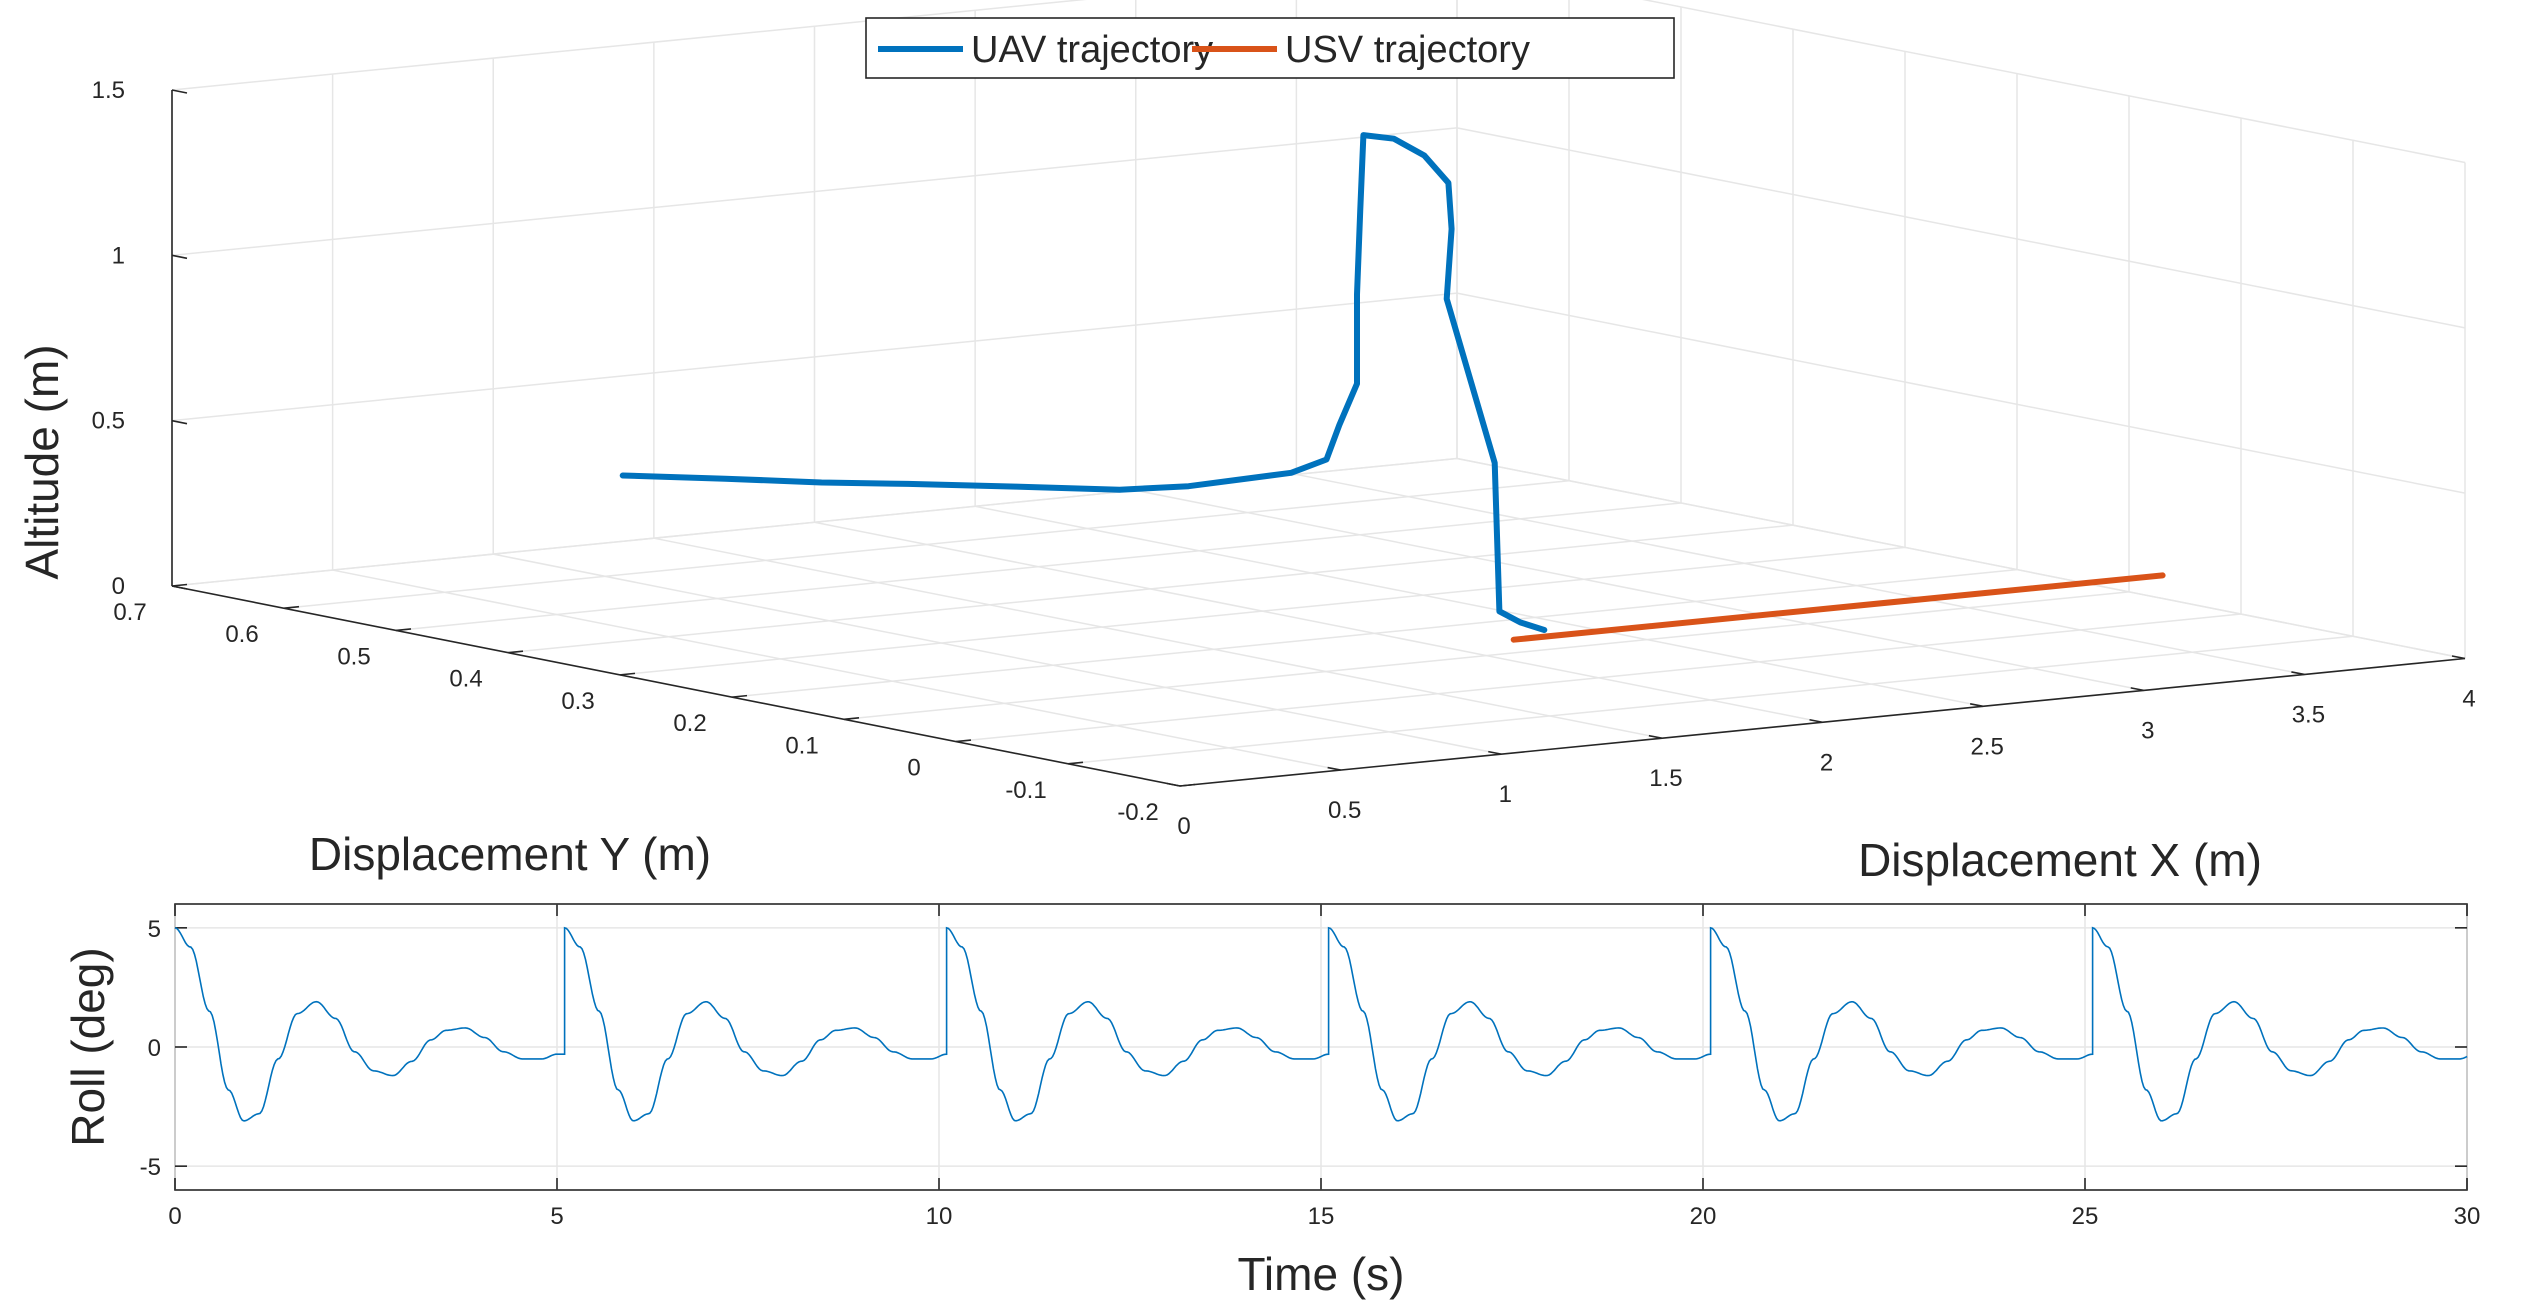 This screenshot has width=2540, height=1310. I want to click on x-tick-label-3d: 1, so click(1505, 794).